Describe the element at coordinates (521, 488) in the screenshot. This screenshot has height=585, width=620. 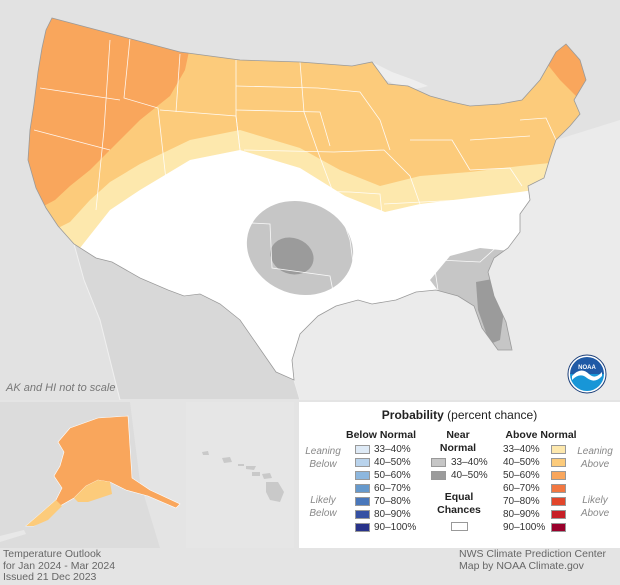
I see `above-normal-label: 60–70%` at that location.